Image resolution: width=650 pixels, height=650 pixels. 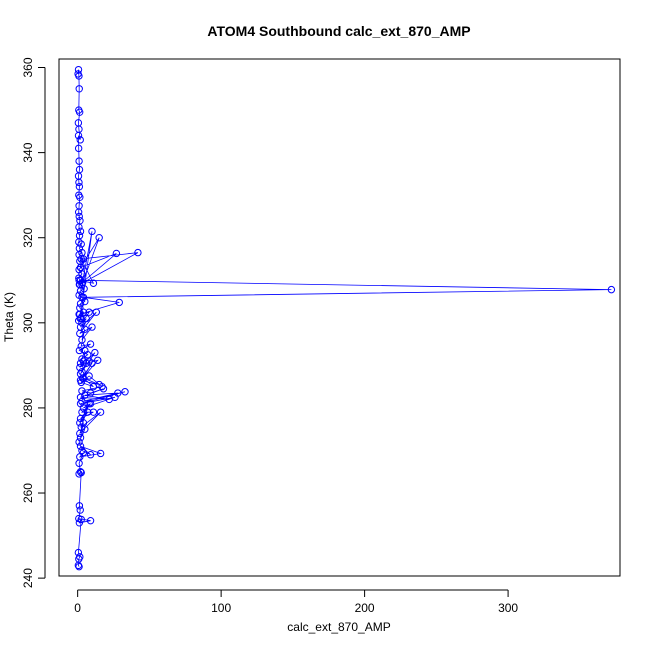 What do you see at coordinates (28, 67) in the screenshot?
I see `y-tick-label: 360` at bounding box center [28, 67].